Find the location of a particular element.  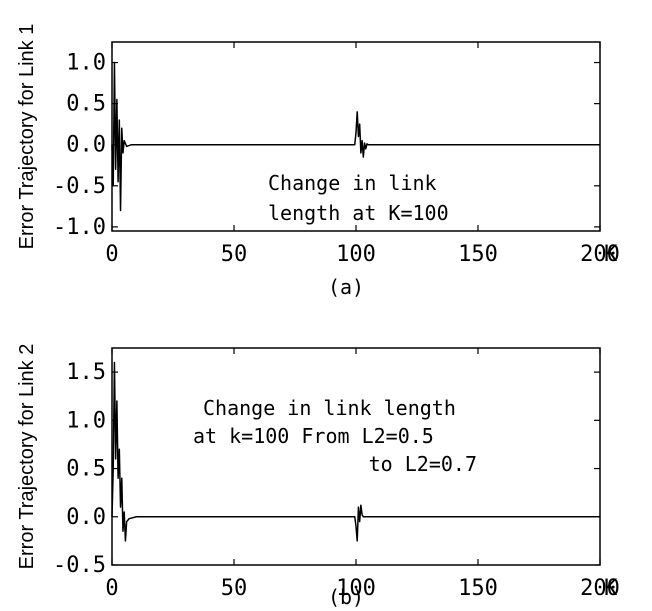

chart-b-annotation-line: at k=100 From L2=0.5 is located at coordinates (313, 436).